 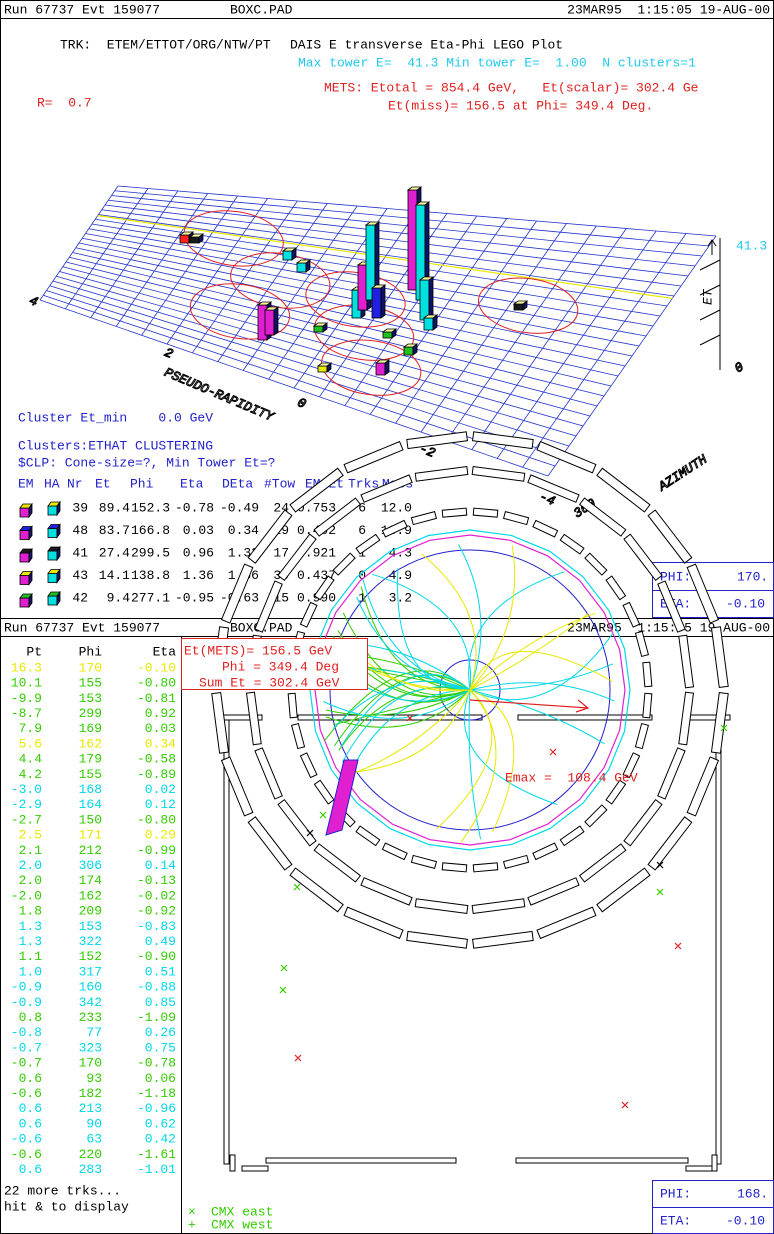 I want to click on table-header: Nr, so click(x=75, y=483).